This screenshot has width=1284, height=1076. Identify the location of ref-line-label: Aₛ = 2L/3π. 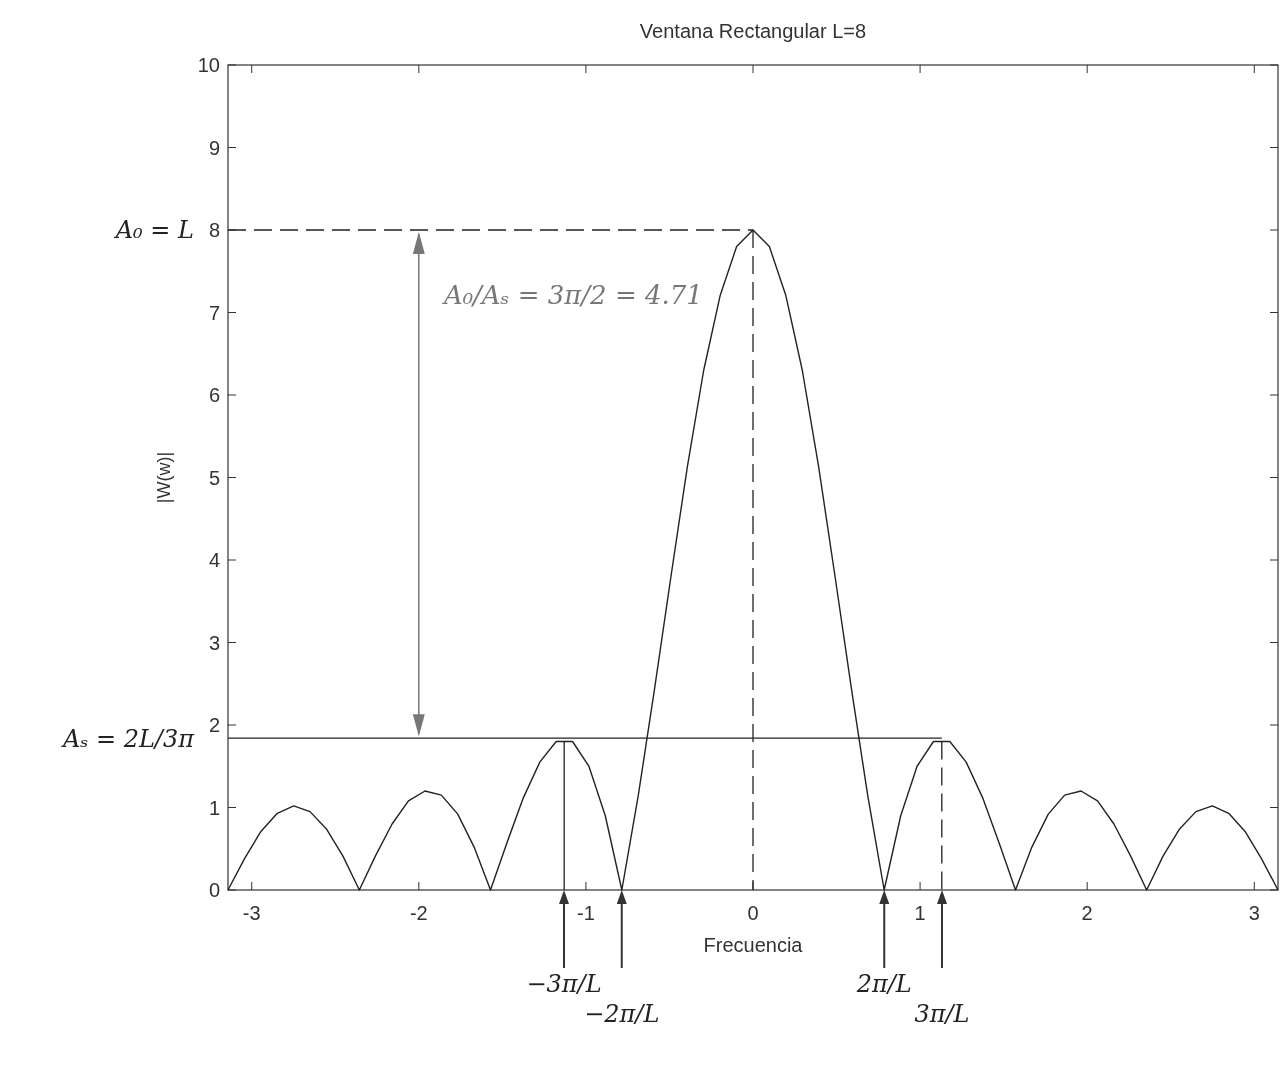
(128, 738).